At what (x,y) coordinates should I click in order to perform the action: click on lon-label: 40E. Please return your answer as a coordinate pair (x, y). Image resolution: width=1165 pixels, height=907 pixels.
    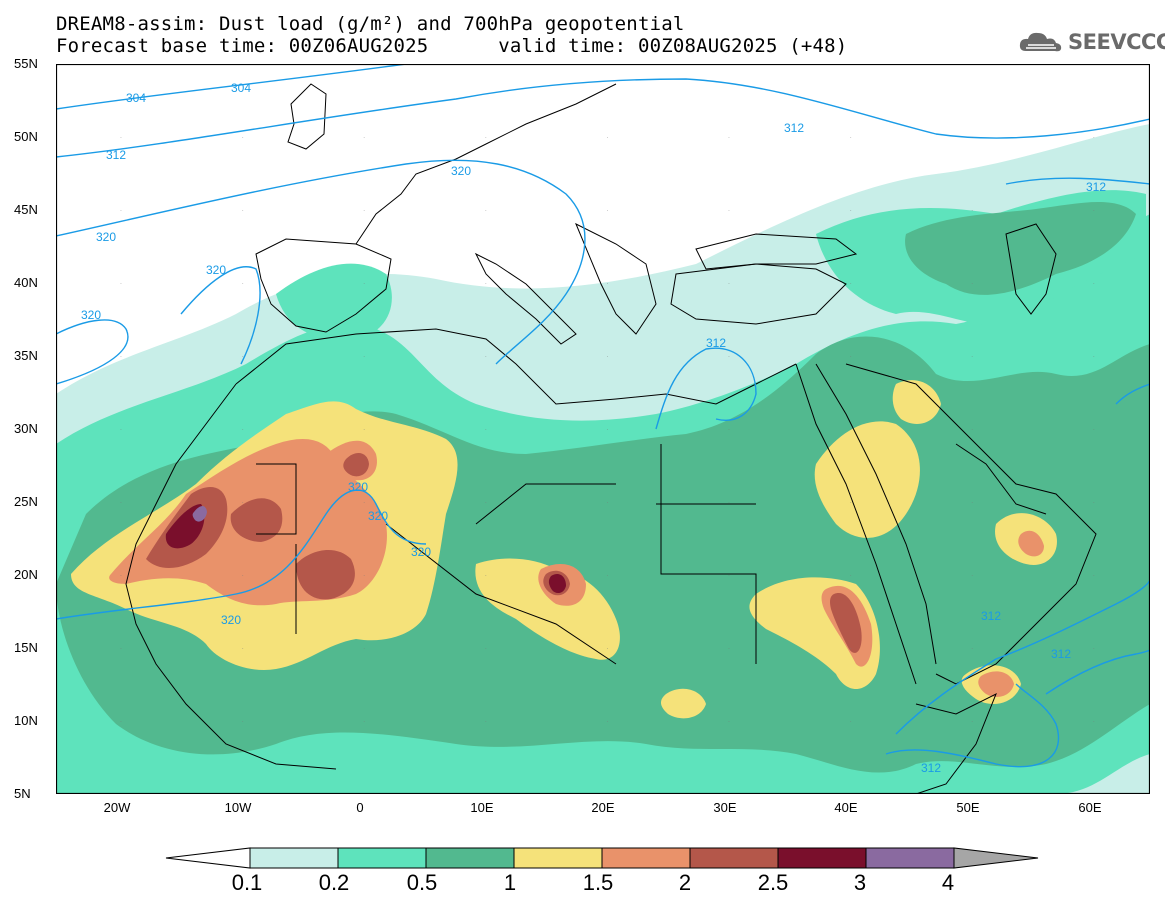
    Looking at the image, I should click on (846, 807).